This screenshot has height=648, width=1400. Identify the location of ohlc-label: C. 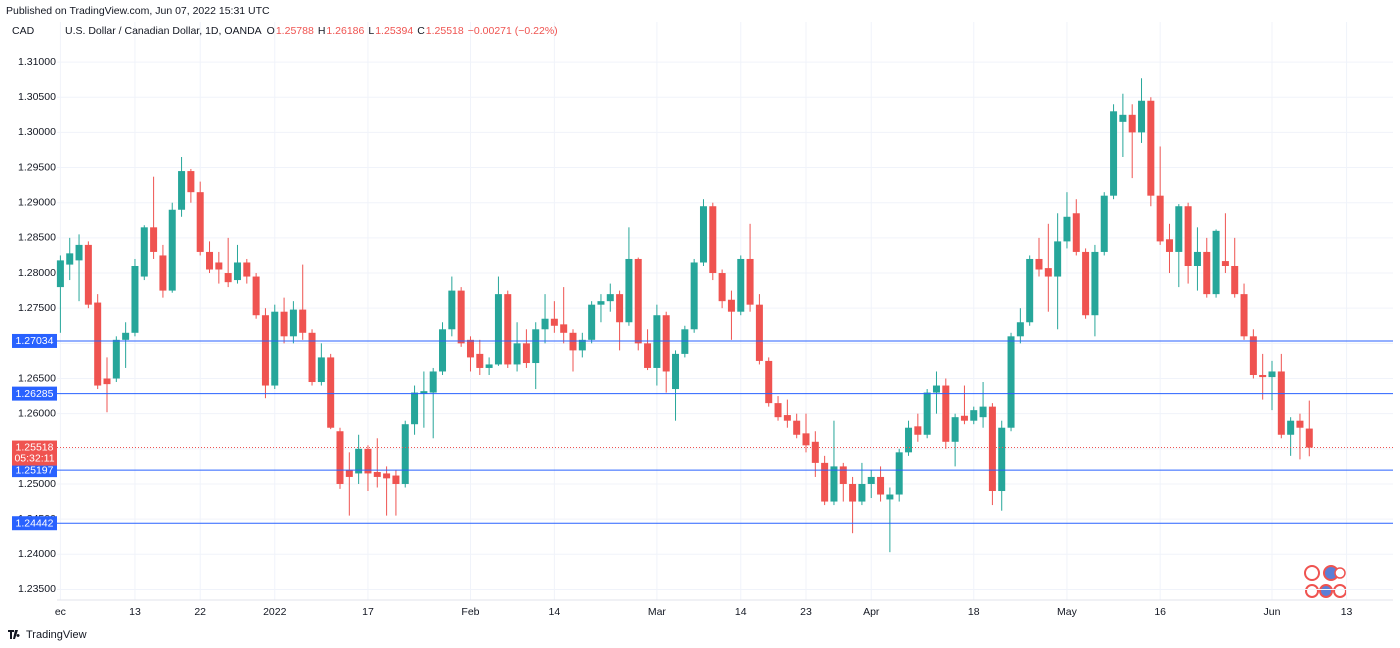
(421, 31).